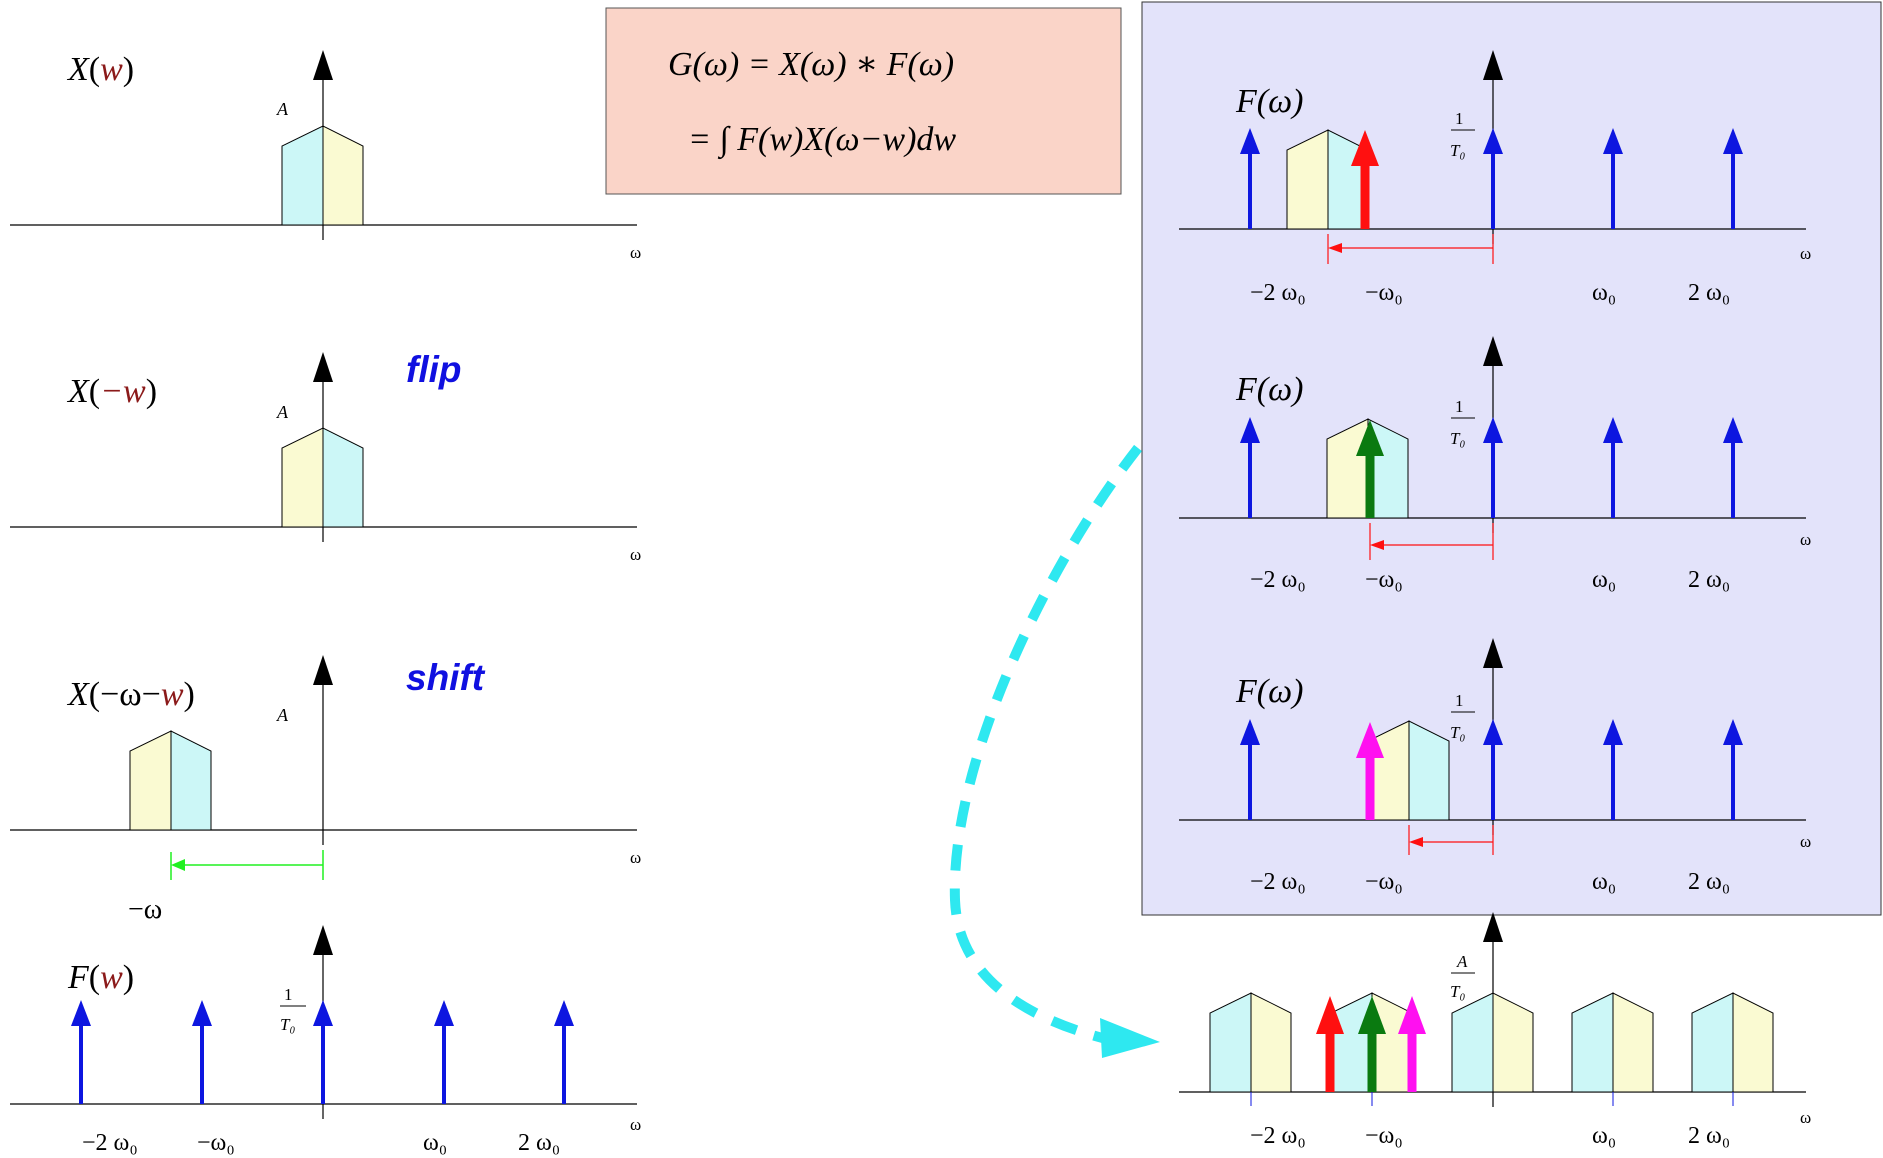 The height and width of the screenshot is (1158, 1883). What do you see at coordinates (325, 456) in the screenshot?
I see `plot-x-of-neg-w: X(−w) A ω flip` at bounding box center [325, 456].